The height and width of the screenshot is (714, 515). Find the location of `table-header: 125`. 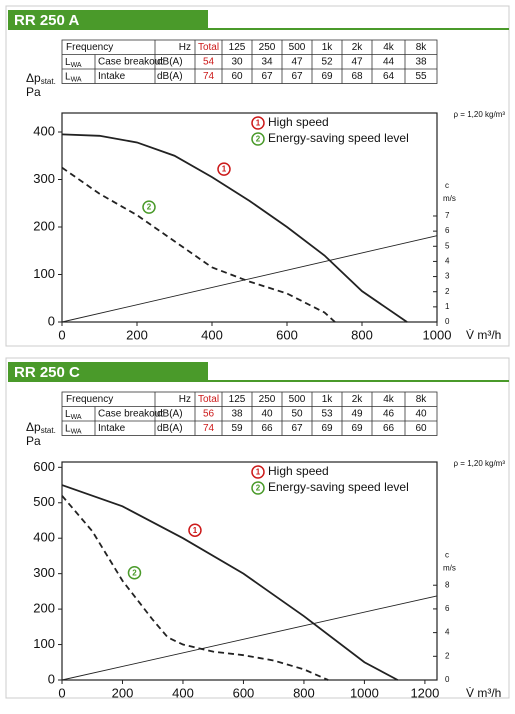

table-header: 125 is located at coordinates (237, 399).